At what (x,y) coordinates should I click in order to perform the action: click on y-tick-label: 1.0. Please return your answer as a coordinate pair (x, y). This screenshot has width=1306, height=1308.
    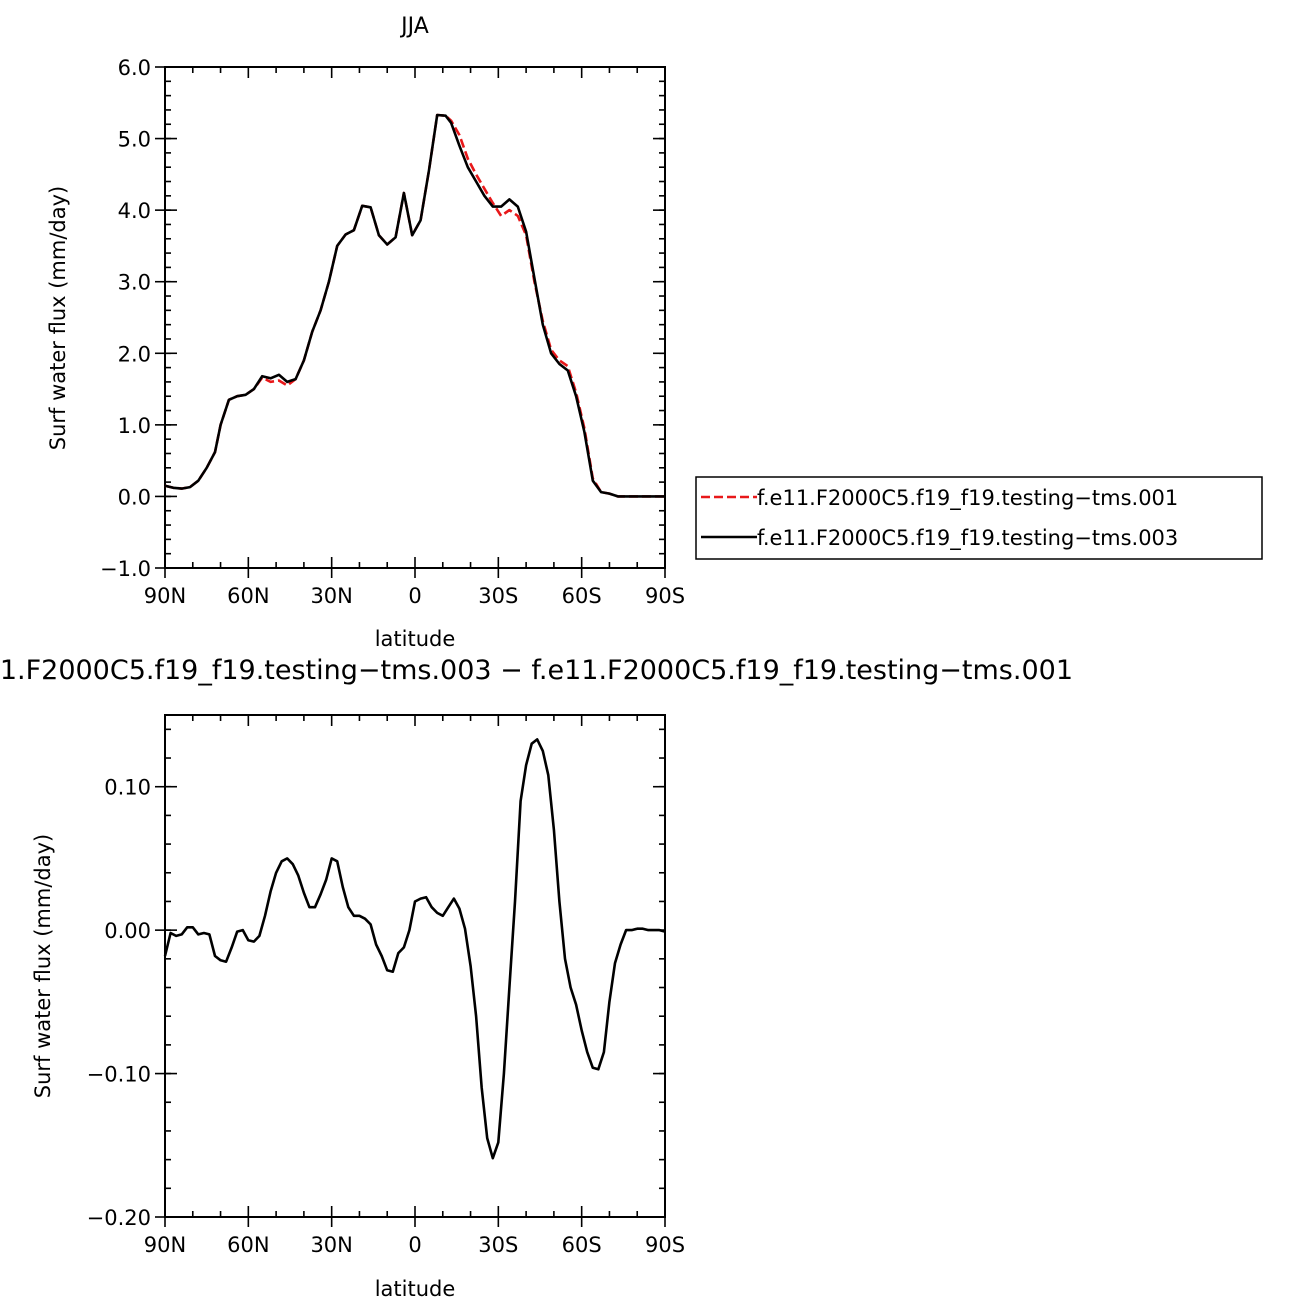
    Looking at the image, I should click on (134, 426).